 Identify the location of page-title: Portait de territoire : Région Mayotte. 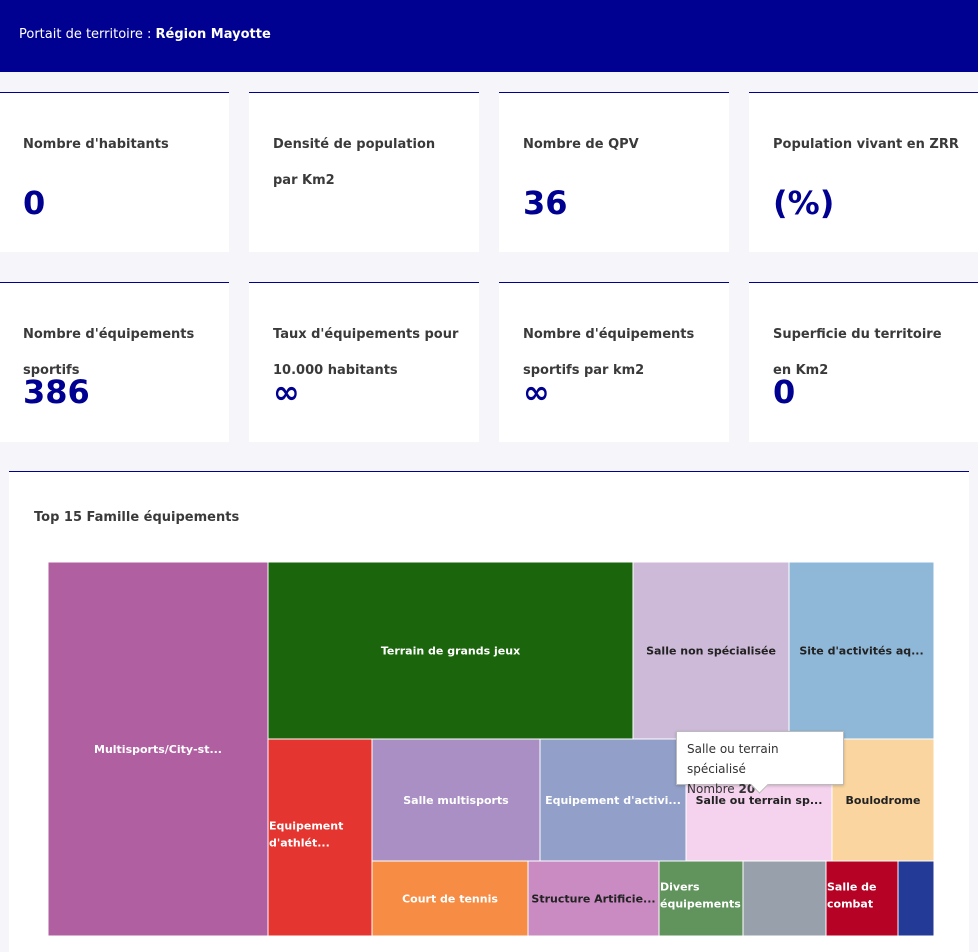
(145, 34).